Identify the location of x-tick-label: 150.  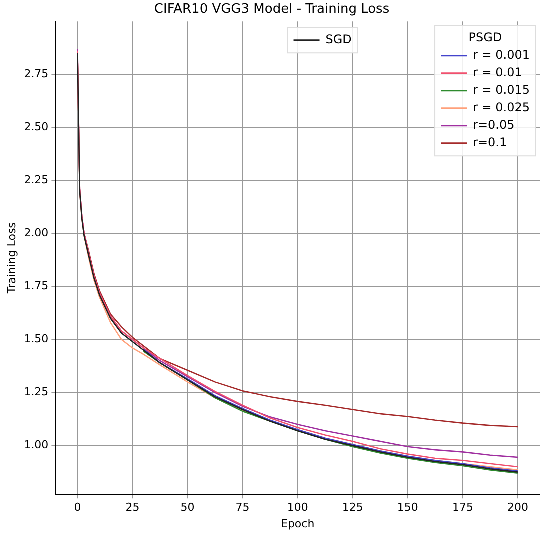
(407, 507).